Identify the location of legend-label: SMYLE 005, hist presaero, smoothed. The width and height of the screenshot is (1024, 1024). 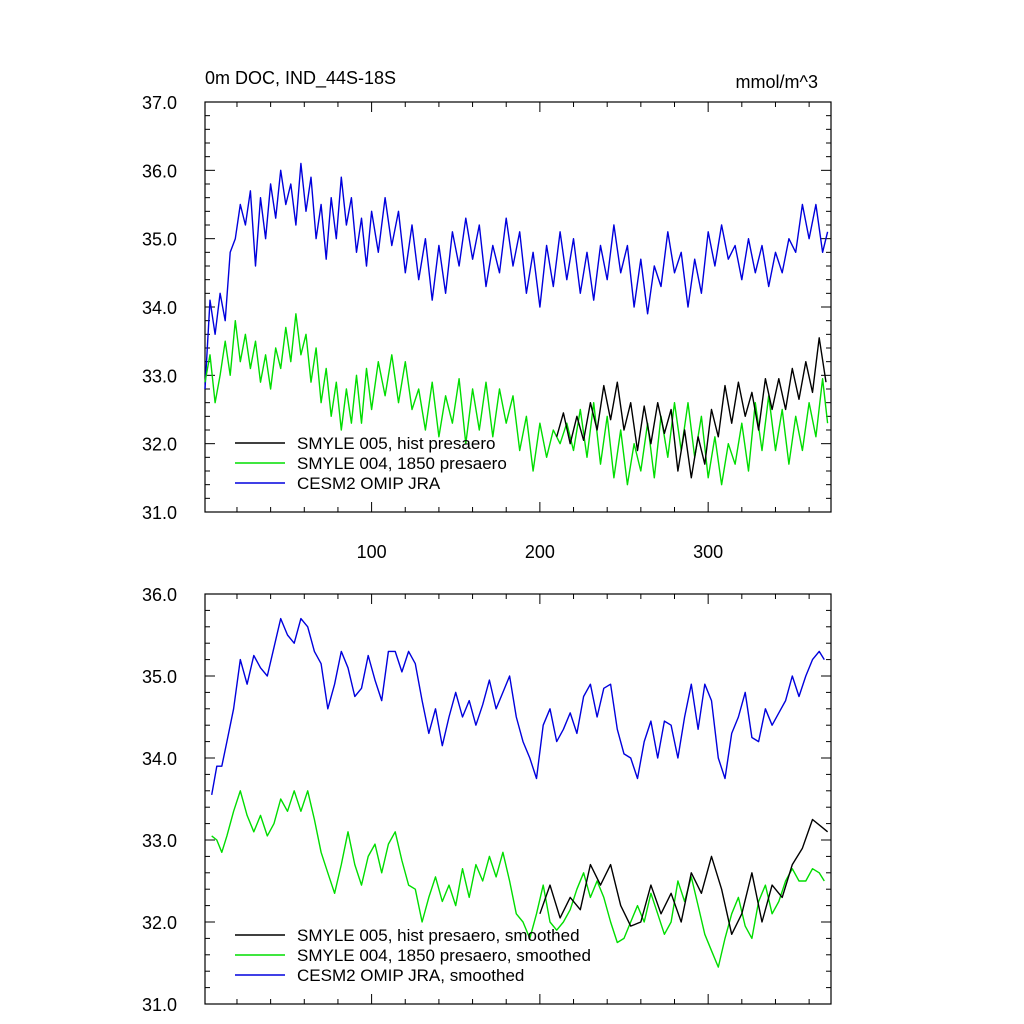
(438, 935).